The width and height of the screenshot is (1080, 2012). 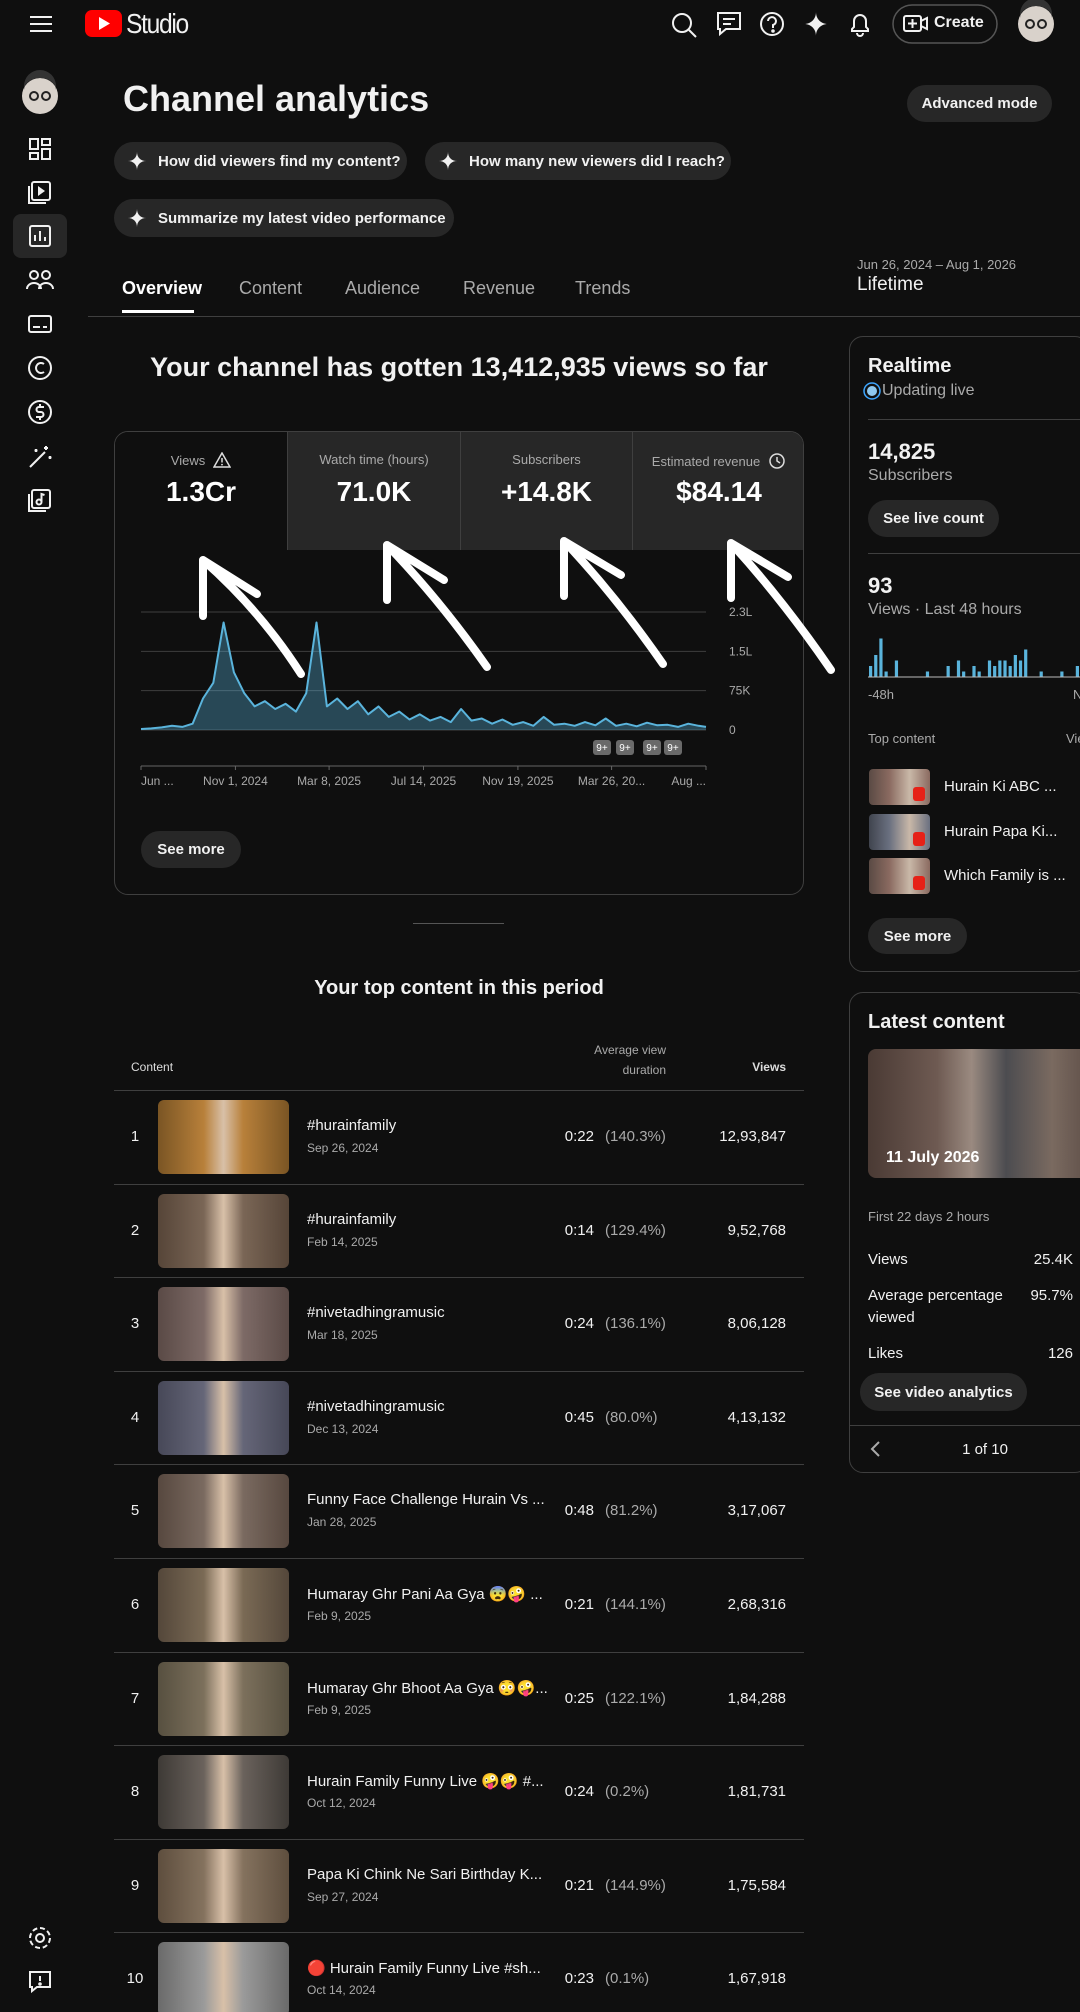 What do you see at coordinates (546, 491) in the screenshot?
I see `metric-tab: Subscribers +14.8K` at bounding box center [546, 491].